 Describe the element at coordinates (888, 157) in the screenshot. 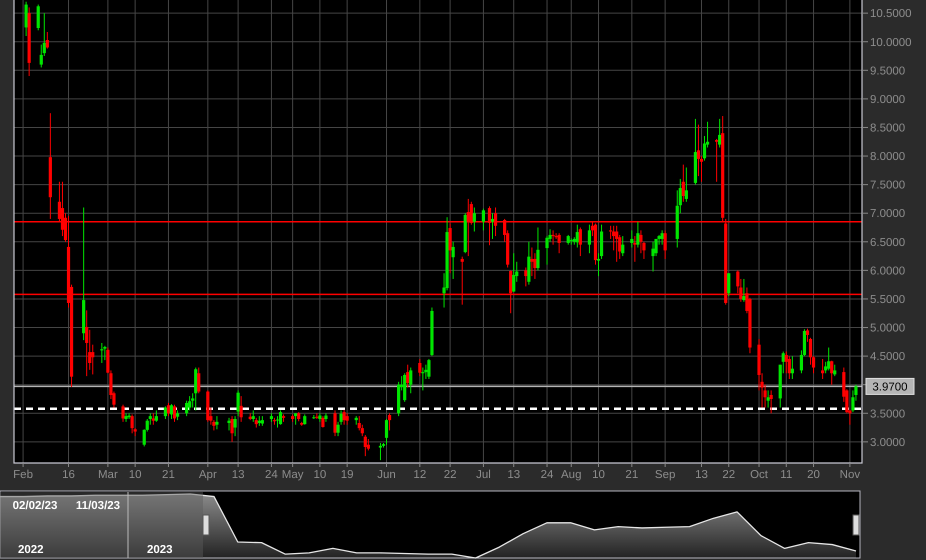

I see `y-tick-label: 8.0000` at that location.